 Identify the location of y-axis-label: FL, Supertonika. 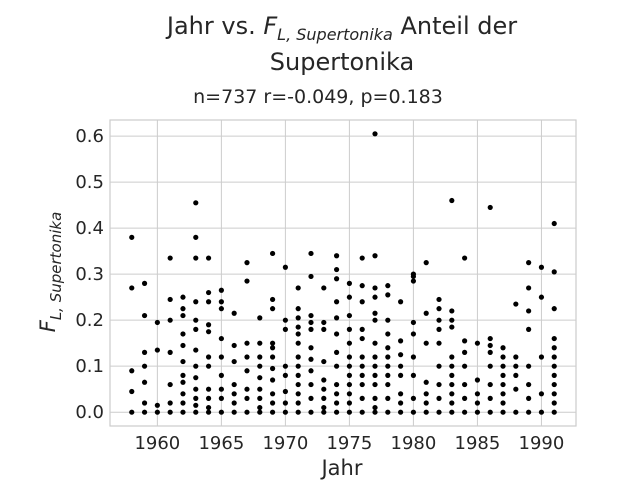
(50, 272).